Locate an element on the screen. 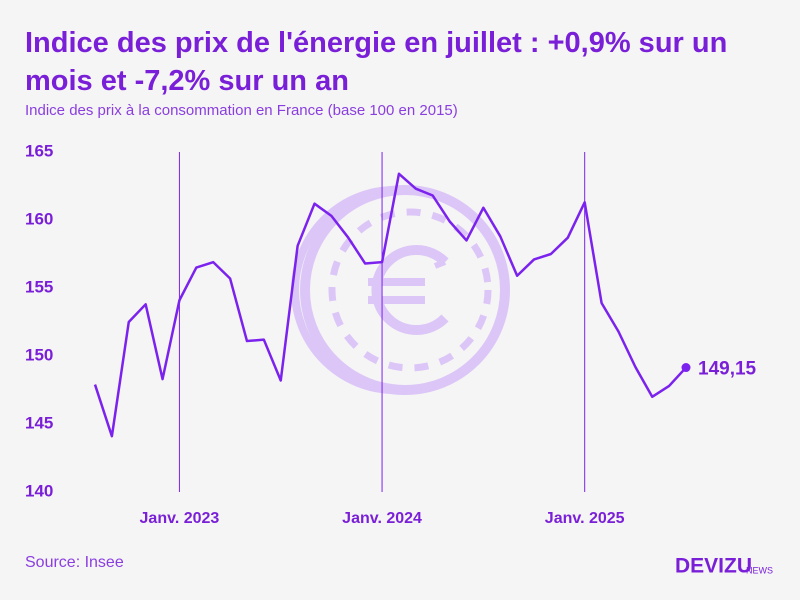 The height and width of the screenshot is (600, 800). y-tick-label: 155 is located at coordinates (39, 286).